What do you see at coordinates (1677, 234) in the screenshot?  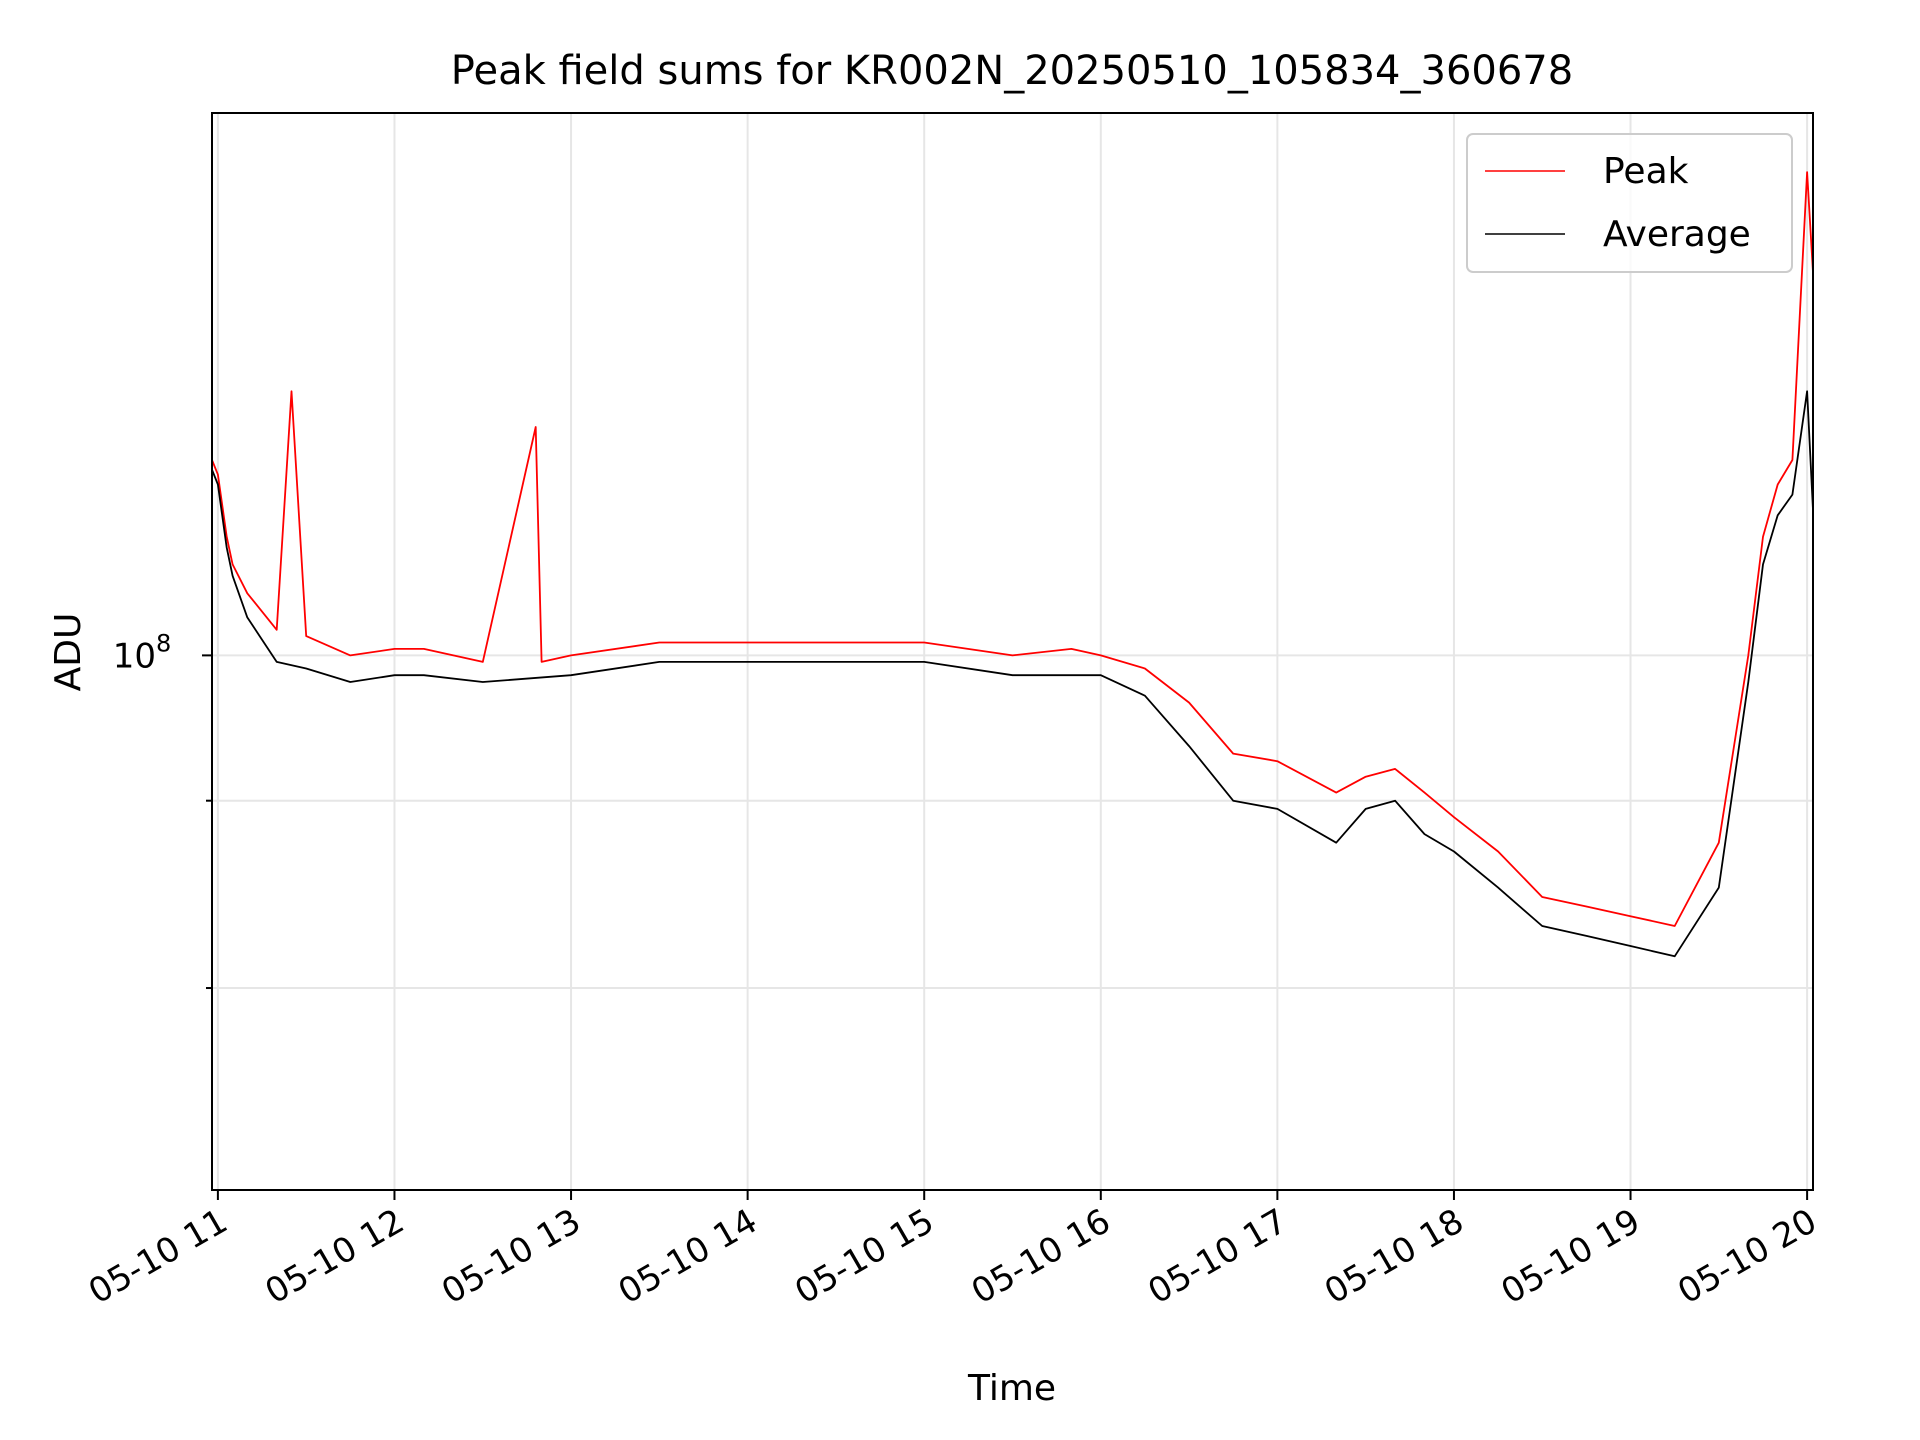 I see `legend-label-average: Average` at bounding box center [1677, 234].